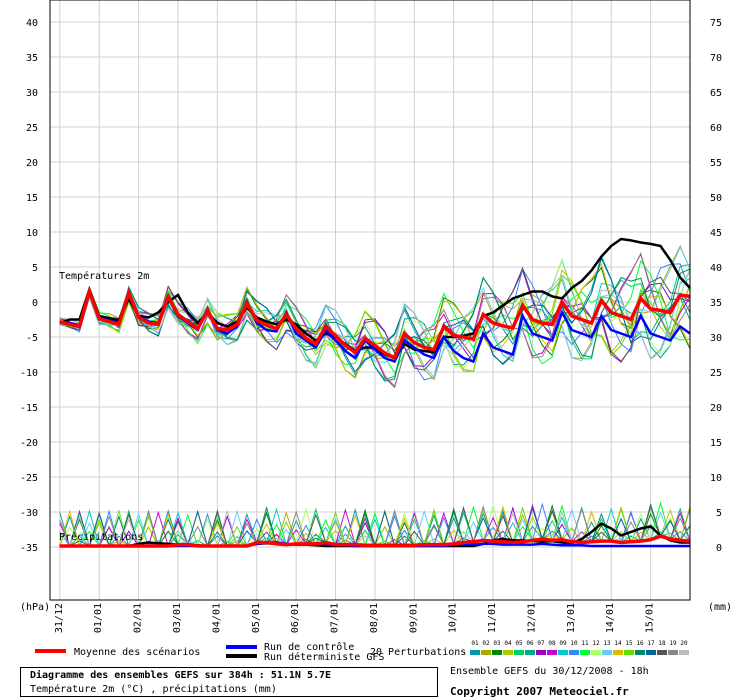  What do you see at coordinates (650, 618) in the screenshot?
I see `x-tick: 15/01` at bounding box center [650, 618].